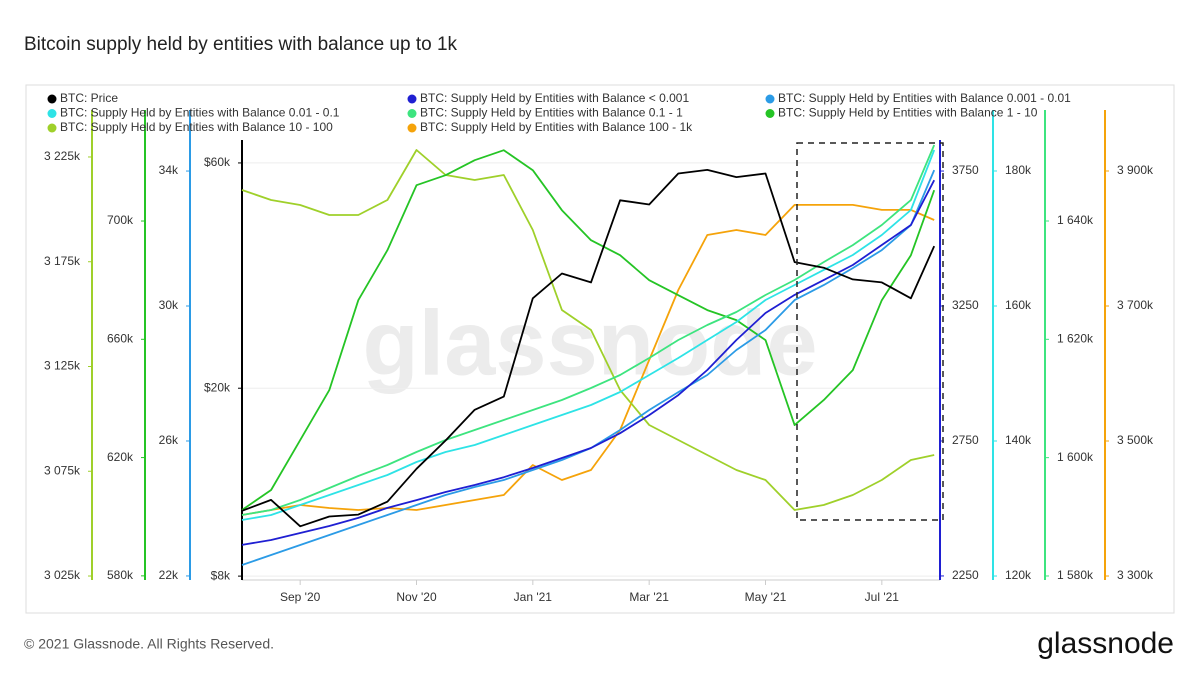 The width and height of the screenshot is (1200, 675). What do you see at coordinates (1075, 457) in the screenshot?
I see `y-tick-label: 1 600k` at bounding box center [1075, 457].